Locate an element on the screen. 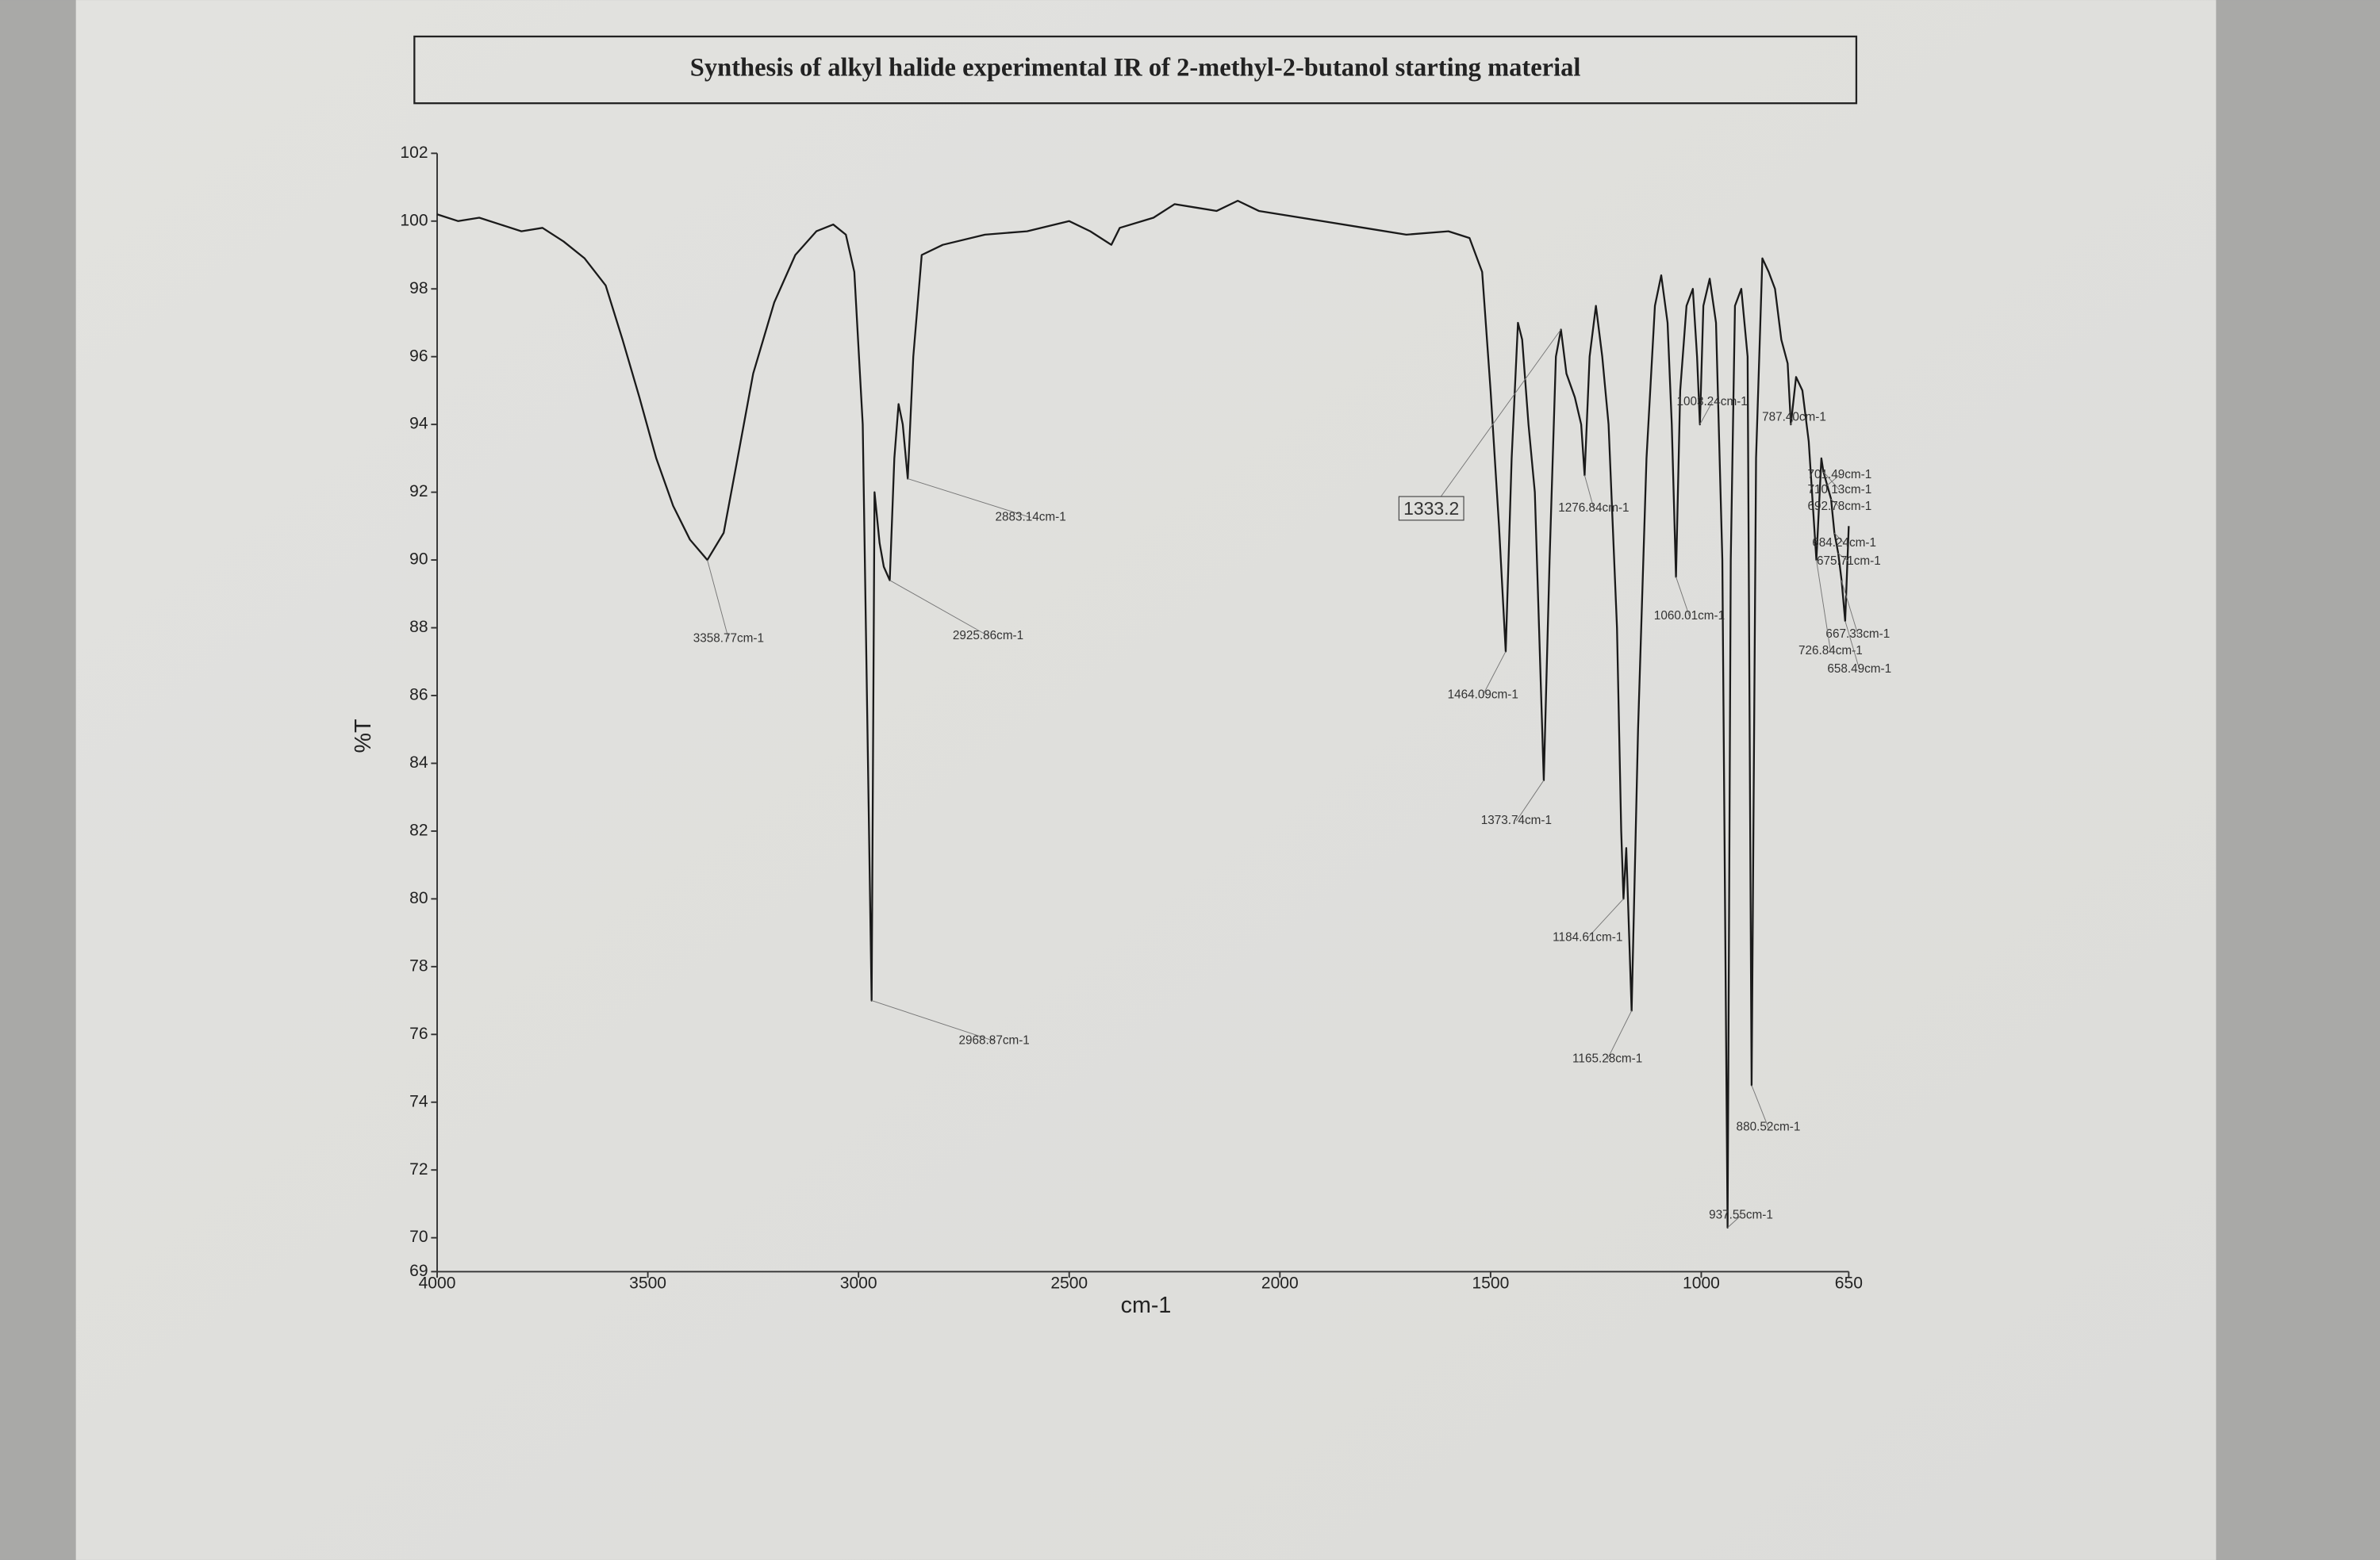  y-tick-label: 70 is located at coordinates (418, 1237).